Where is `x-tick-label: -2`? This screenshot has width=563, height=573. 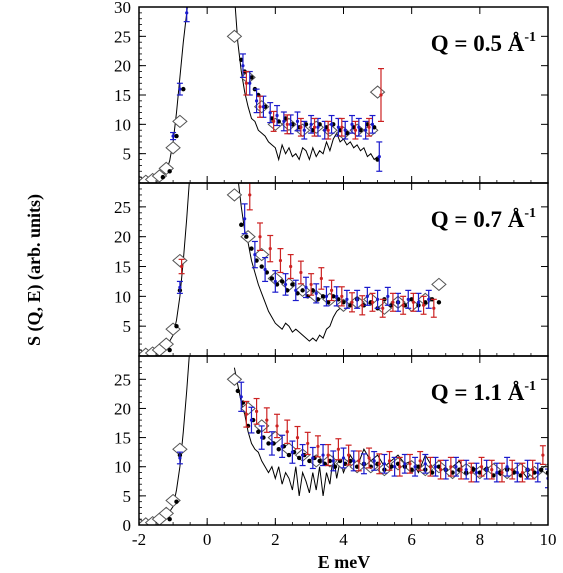 x-tick-label: -2 is located at coordinates (139, 539).